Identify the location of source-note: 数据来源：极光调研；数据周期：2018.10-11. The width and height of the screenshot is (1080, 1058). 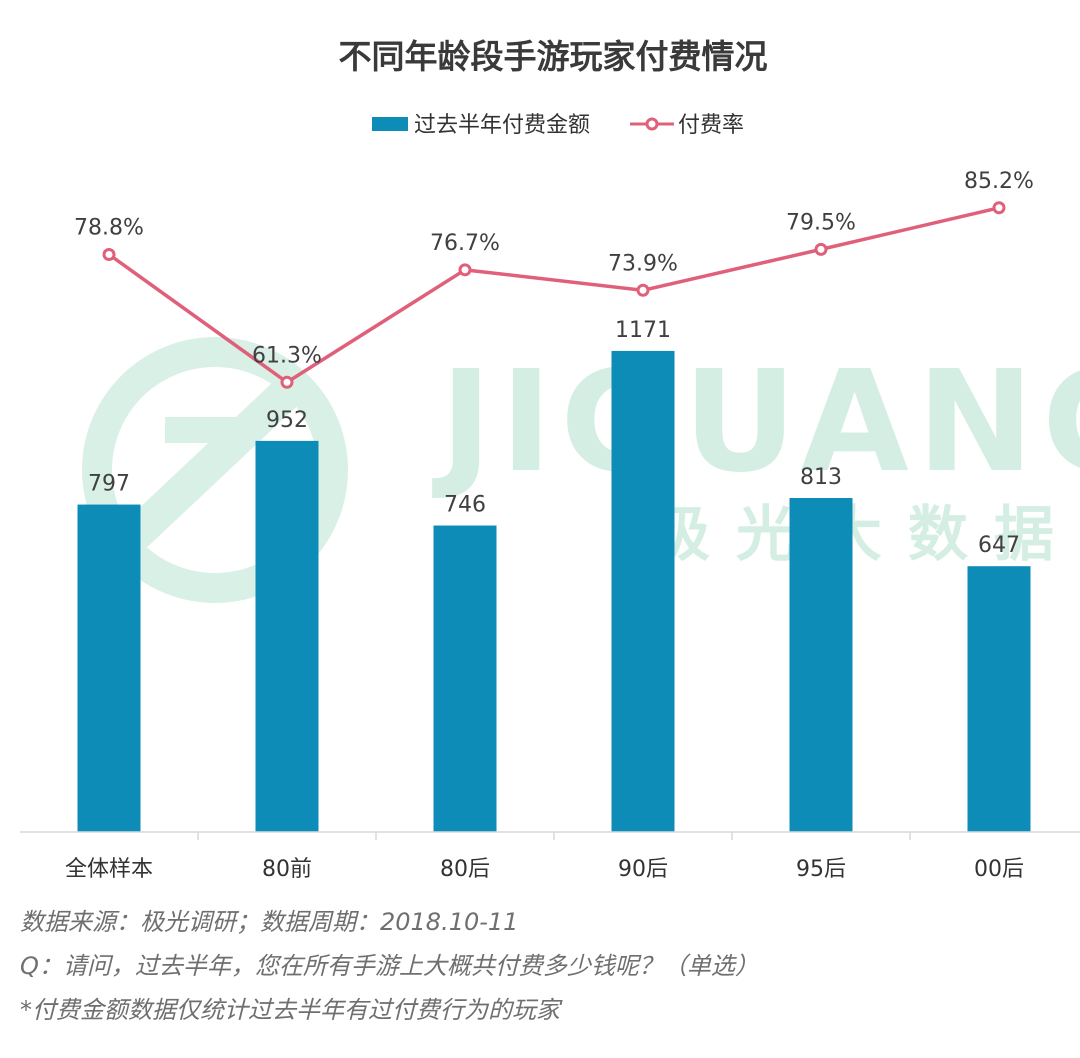
(269, 922).